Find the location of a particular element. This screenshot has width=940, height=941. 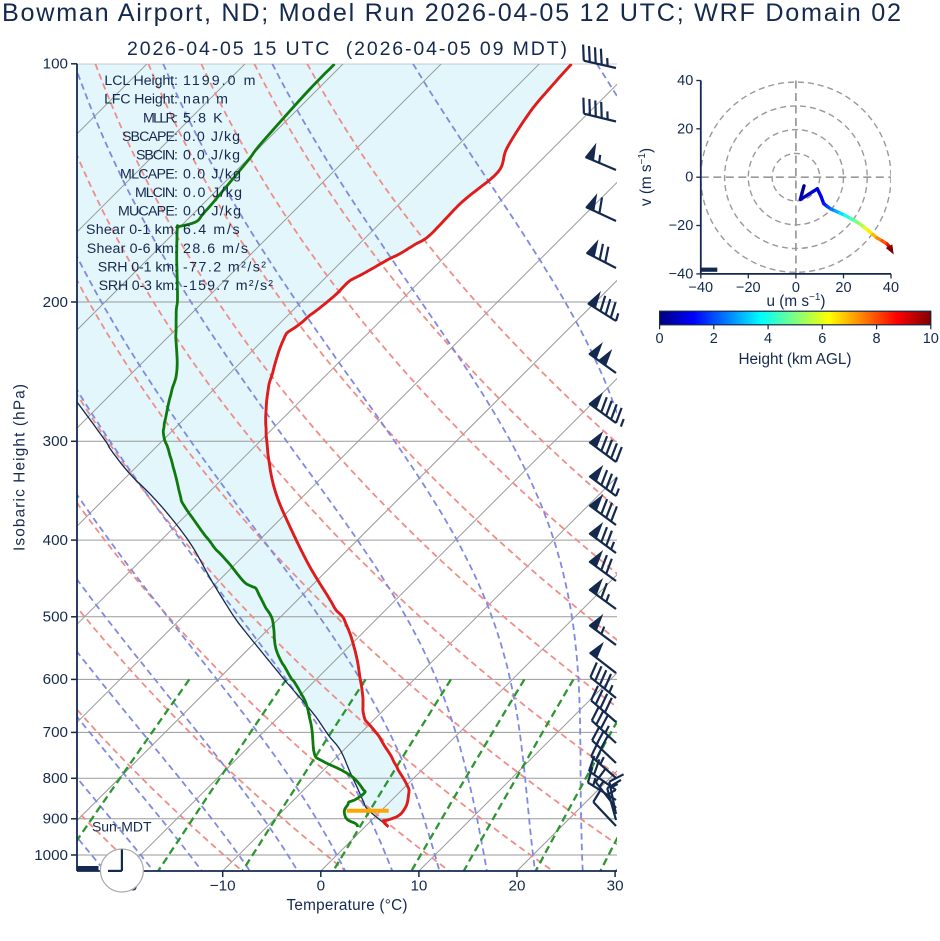

svg-text: nan m is located at coordinates (205, 100).